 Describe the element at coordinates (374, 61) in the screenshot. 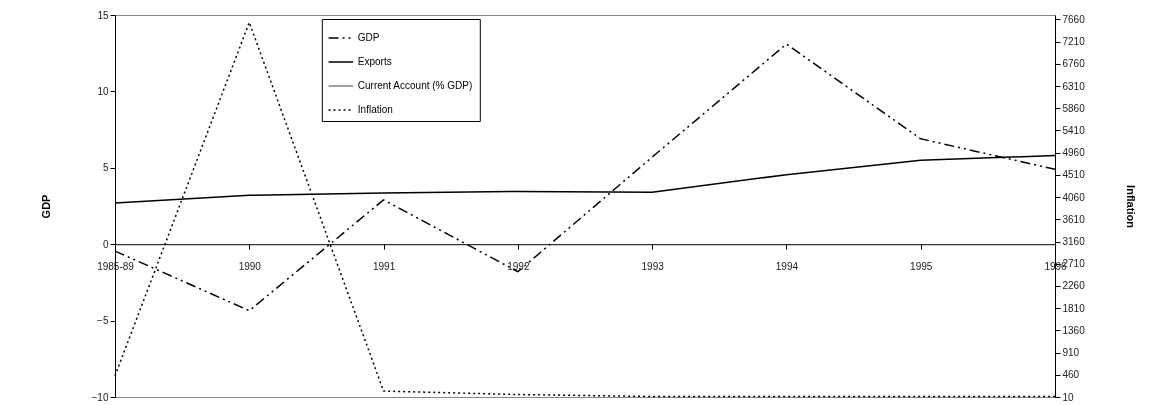

I see `legend-label: Exports` at that location.